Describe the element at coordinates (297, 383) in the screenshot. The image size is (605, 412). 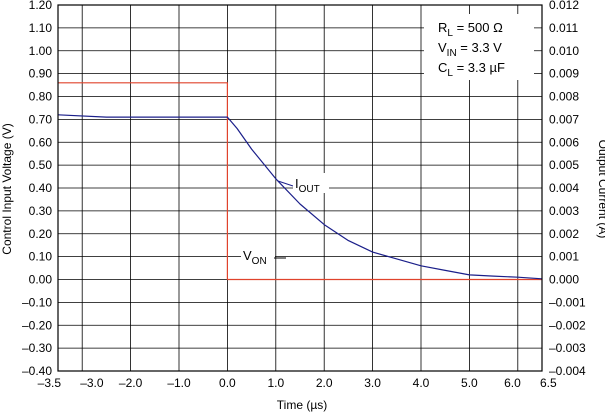
I see `x-axis-ticks: –3.5 –3.0 –2.0 –1.0 0.0 1.0 2.0 3.0 4.0 5.0 6.0 6.5` at that location.